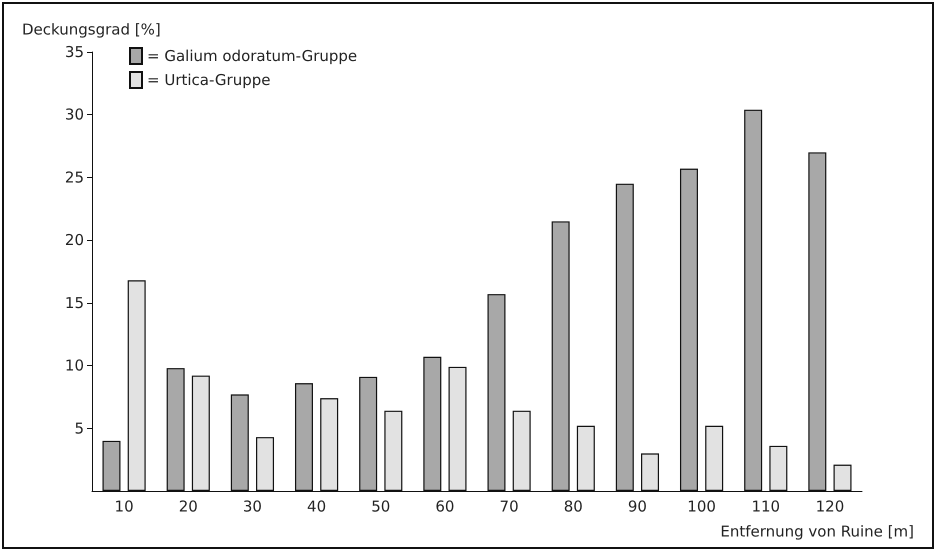 This screenshot has width=938, height=553. Describe the element at coordinates (380, 507) in the screenshot. I see `x-tick-label: 50` at that location.